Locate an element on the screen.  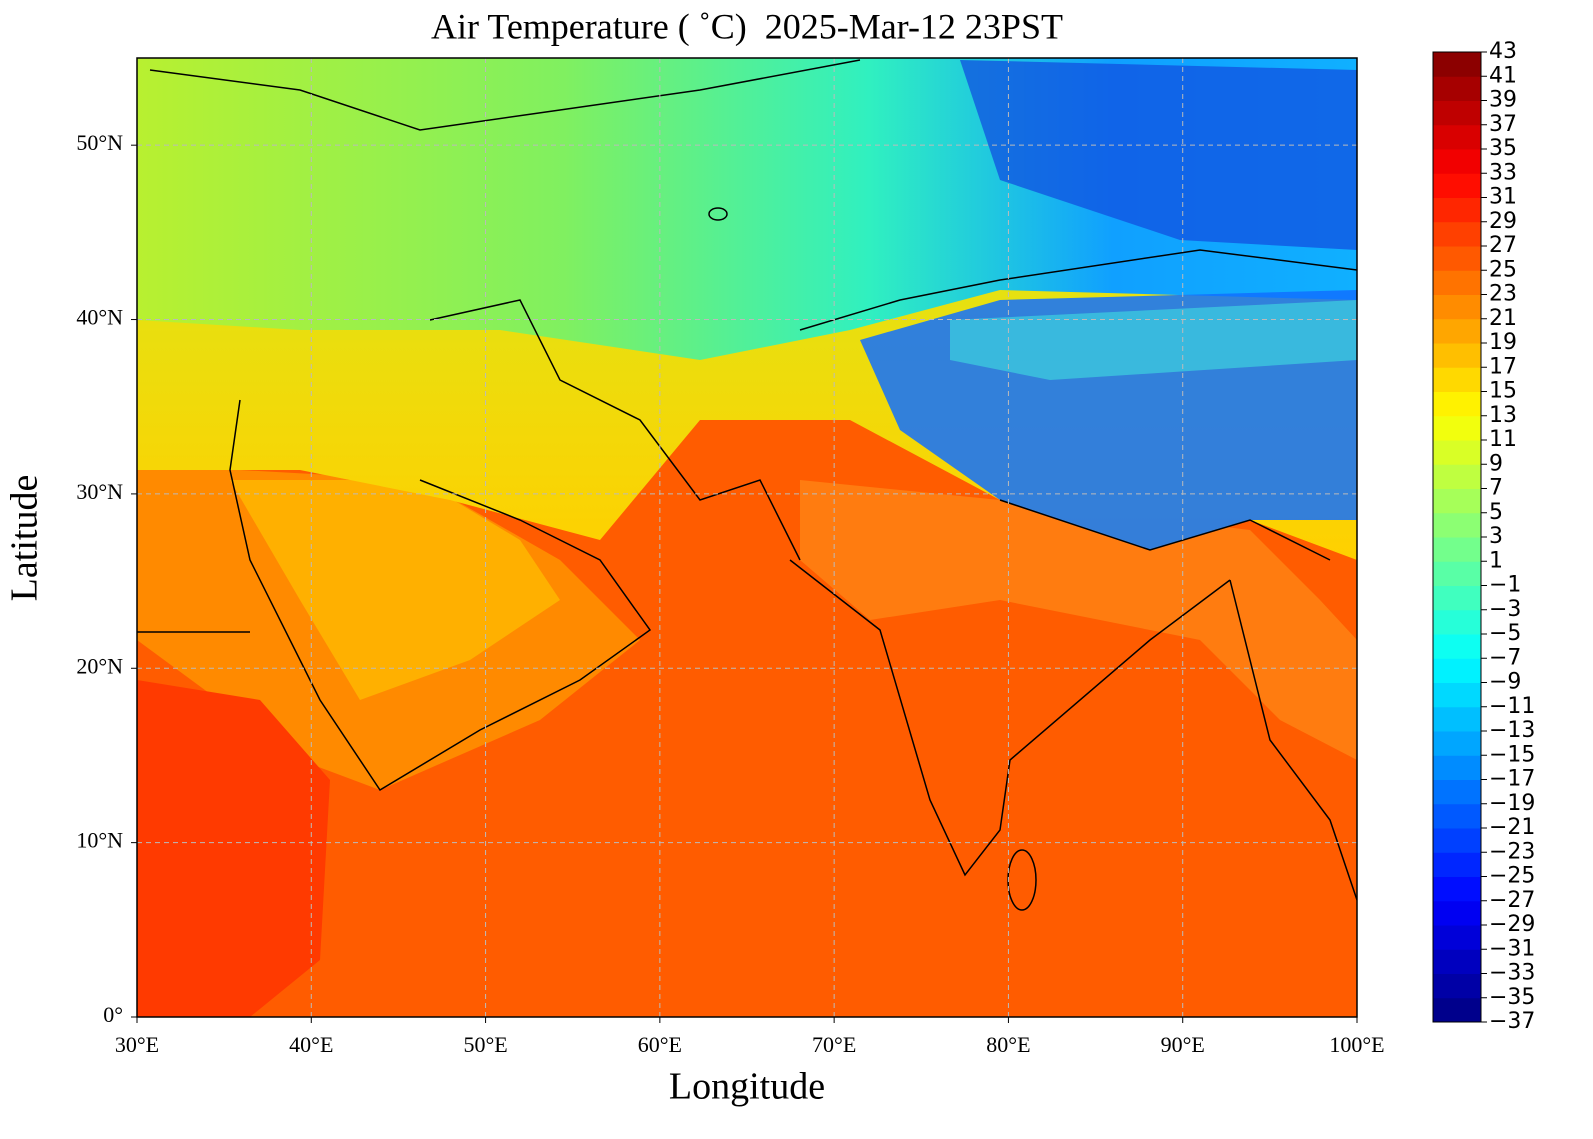
y-tick-label: 50°N is located at coordinates (99, 142).